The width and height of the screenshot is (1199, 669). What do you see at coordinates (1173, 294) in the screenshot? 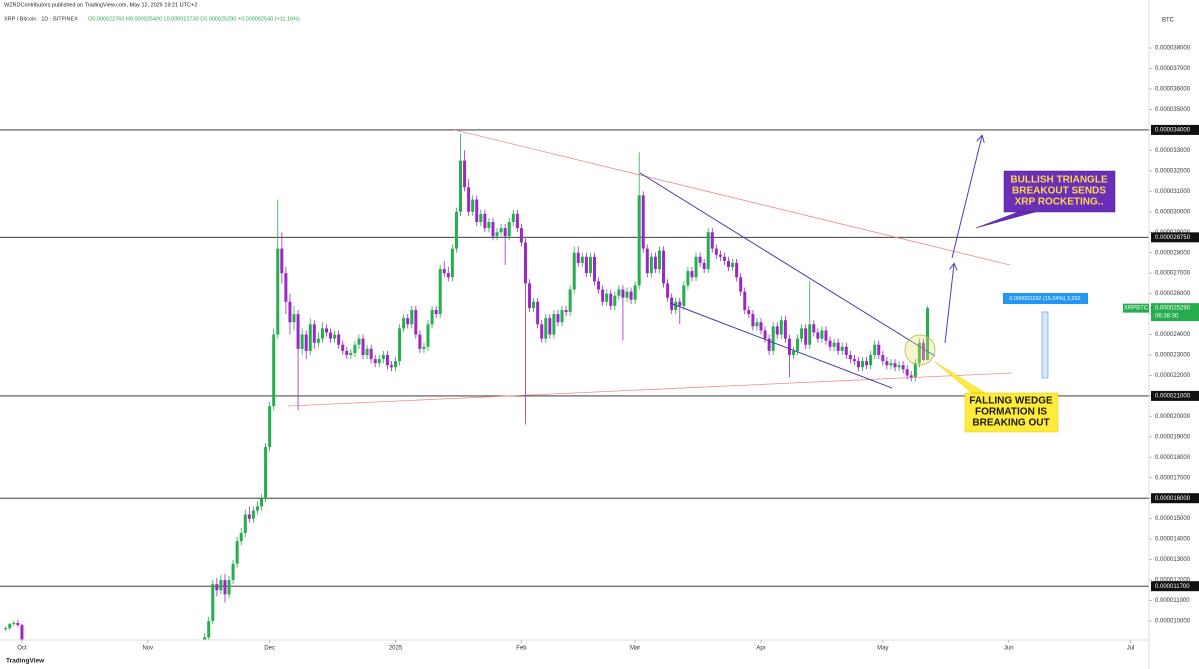
I see `y-tick-label: 0.000026000` at bounding box center [1173, 294].